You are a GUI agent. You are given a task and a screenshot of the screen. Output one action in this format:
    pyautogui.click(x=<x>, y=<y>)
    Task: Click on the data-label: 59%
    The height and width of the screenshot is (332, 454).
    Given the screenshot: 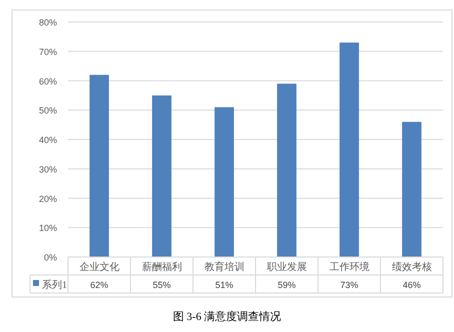 What is the action you would take?
    pyautogui.click(x=287, y=285)
    